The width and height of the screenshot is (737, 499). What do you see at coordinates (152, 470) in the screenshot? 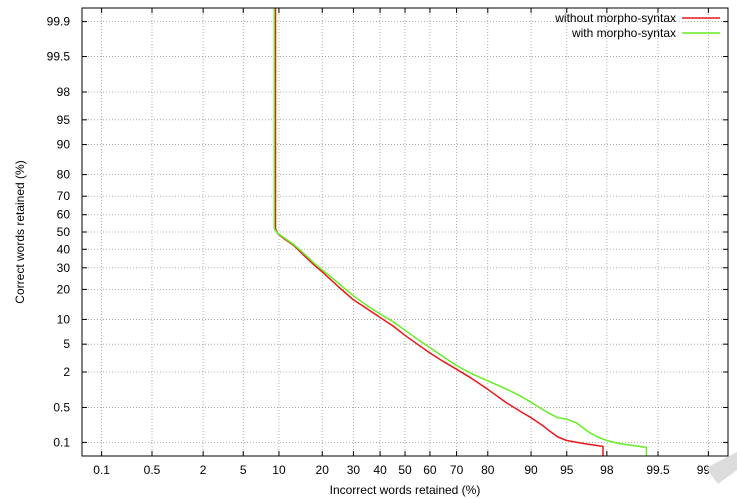
I see `x-tick-label: 0.5` at bounding box center [152, 470].